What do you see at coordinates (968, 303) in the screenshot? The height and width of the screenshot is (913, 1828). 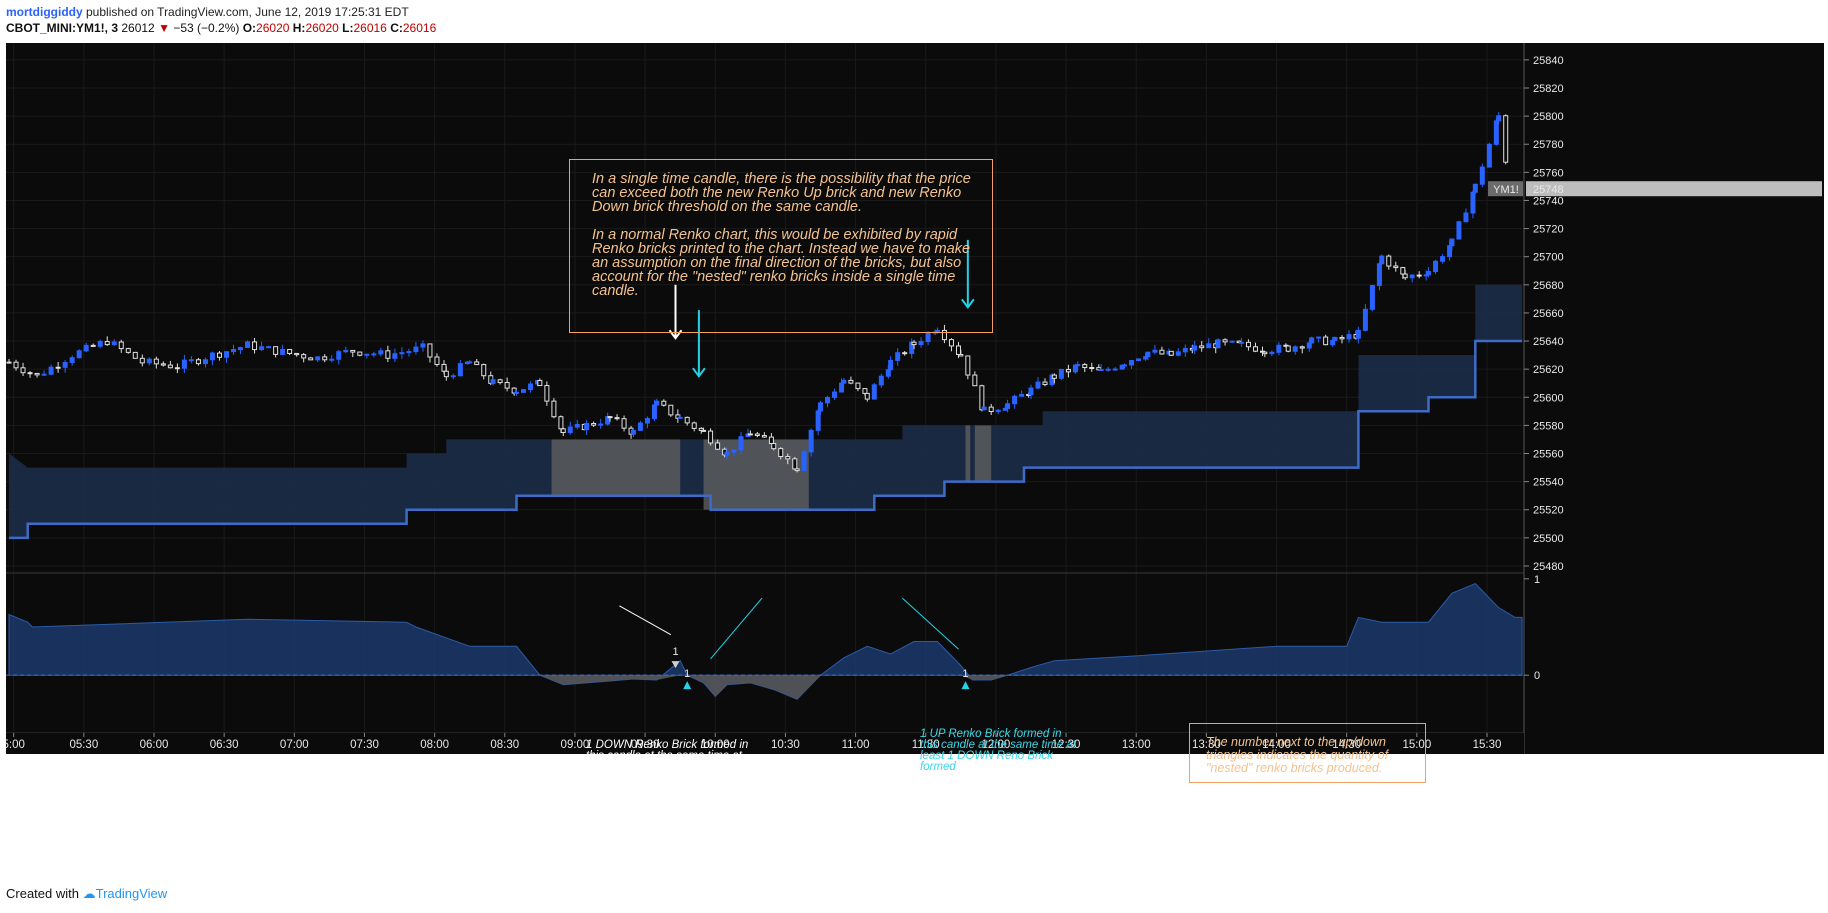 I see `arrow-head-icon` at bounding box center [968, 303].